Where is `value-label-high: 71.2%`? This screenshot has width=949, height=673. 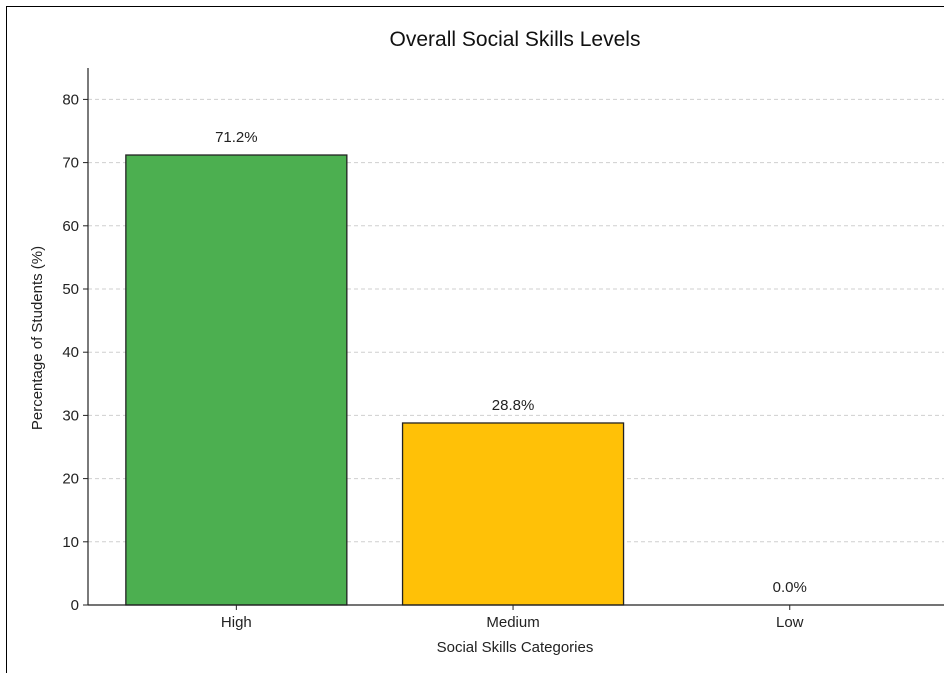
value-label-high: 71.2% is located at coordinates (236, 137).